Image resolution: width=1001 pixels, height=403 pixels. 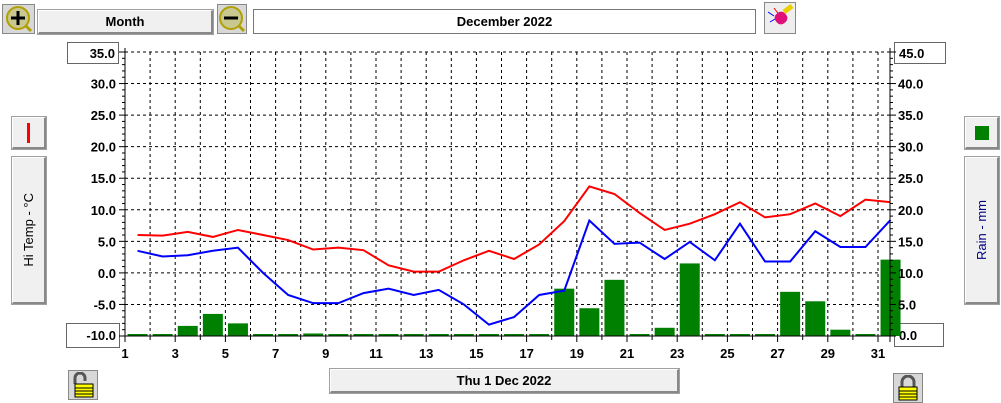 I want to click on right-axis-series-button: Rain - mm, so click(x=982, y=230).